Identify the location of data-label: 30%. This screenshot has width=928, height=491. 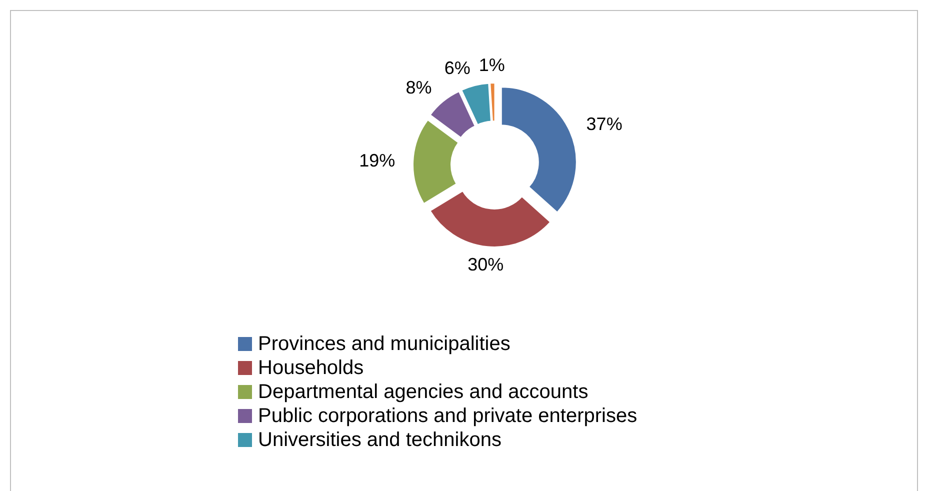
(486, 264).